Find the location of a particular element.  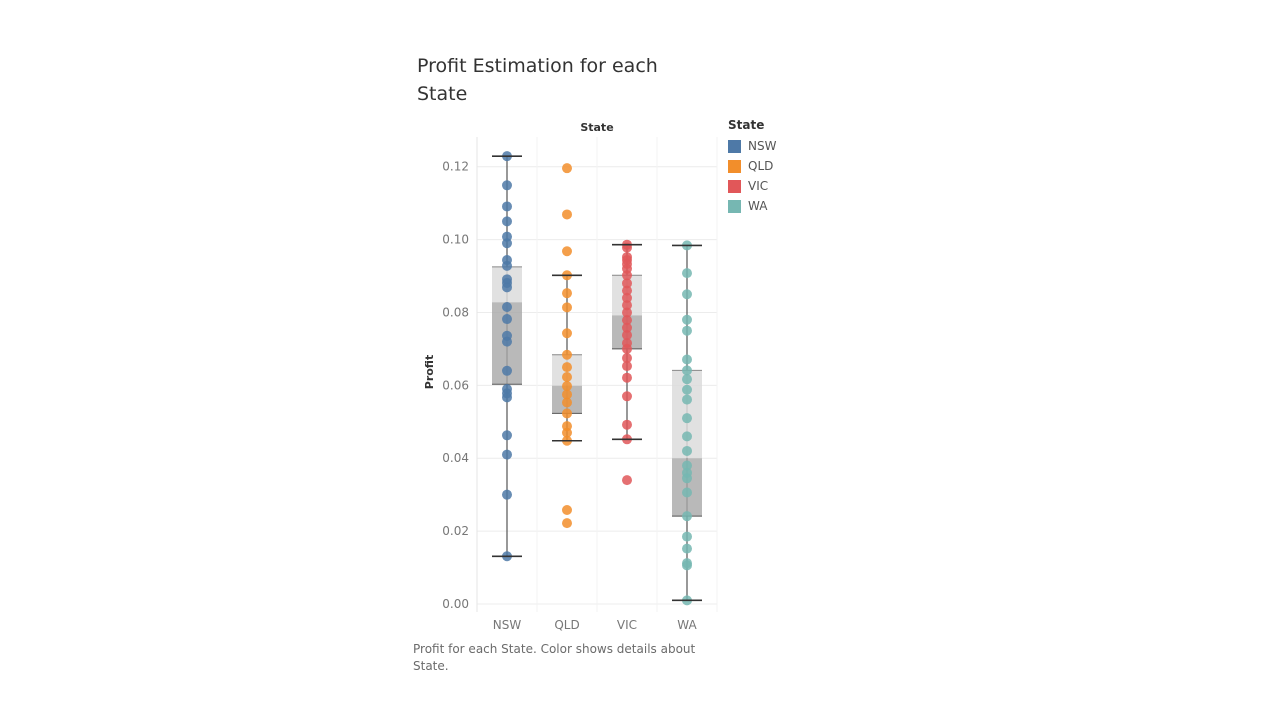

x-axis-title: State is located at coordinates (596, 127).